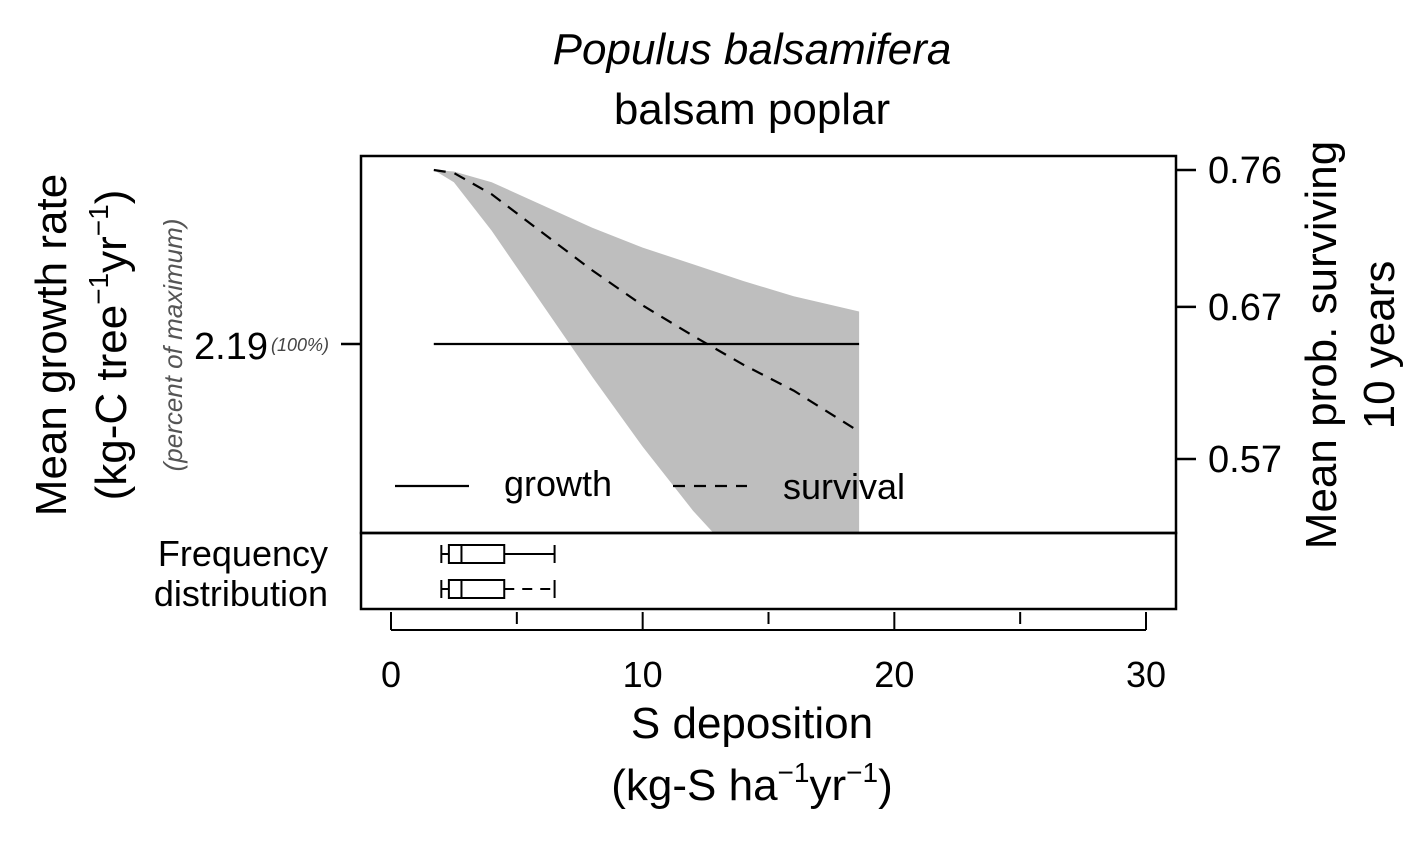 This screenshot has height=850, width=1417. Describe the element at coordinates (98, 289) in the screenshot. I see `left-units-sup-1: −1` at that location.